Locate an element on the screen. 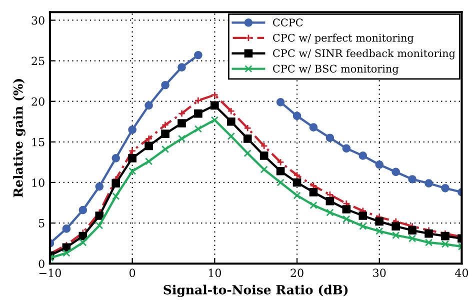  y-tick-label: 20 is located at coordinates (38, 101).